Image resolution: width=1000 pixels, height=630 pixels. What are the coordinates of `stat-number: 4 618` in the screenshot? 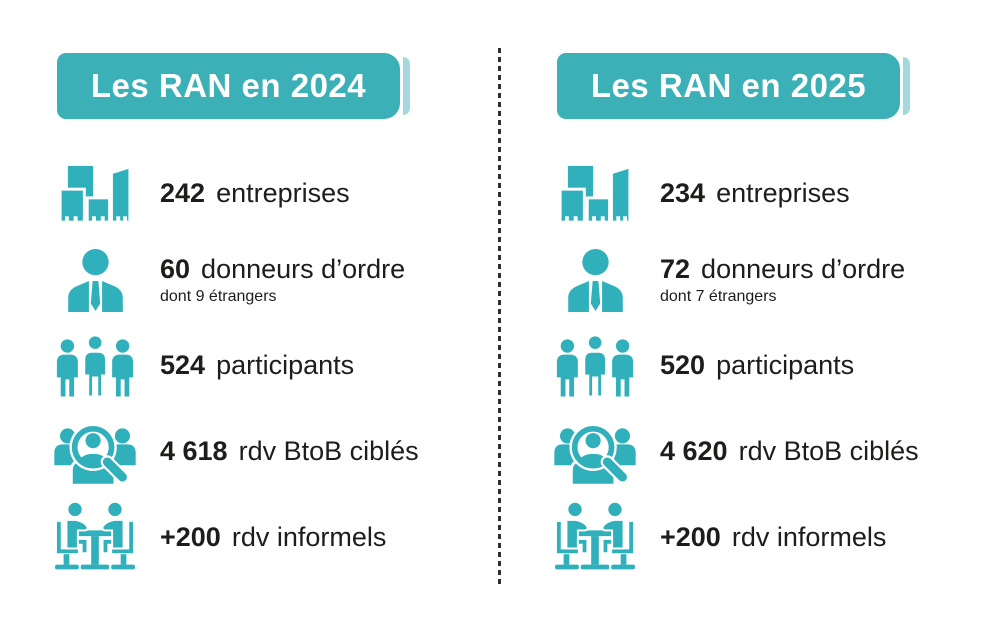 It's located at (194, 451).